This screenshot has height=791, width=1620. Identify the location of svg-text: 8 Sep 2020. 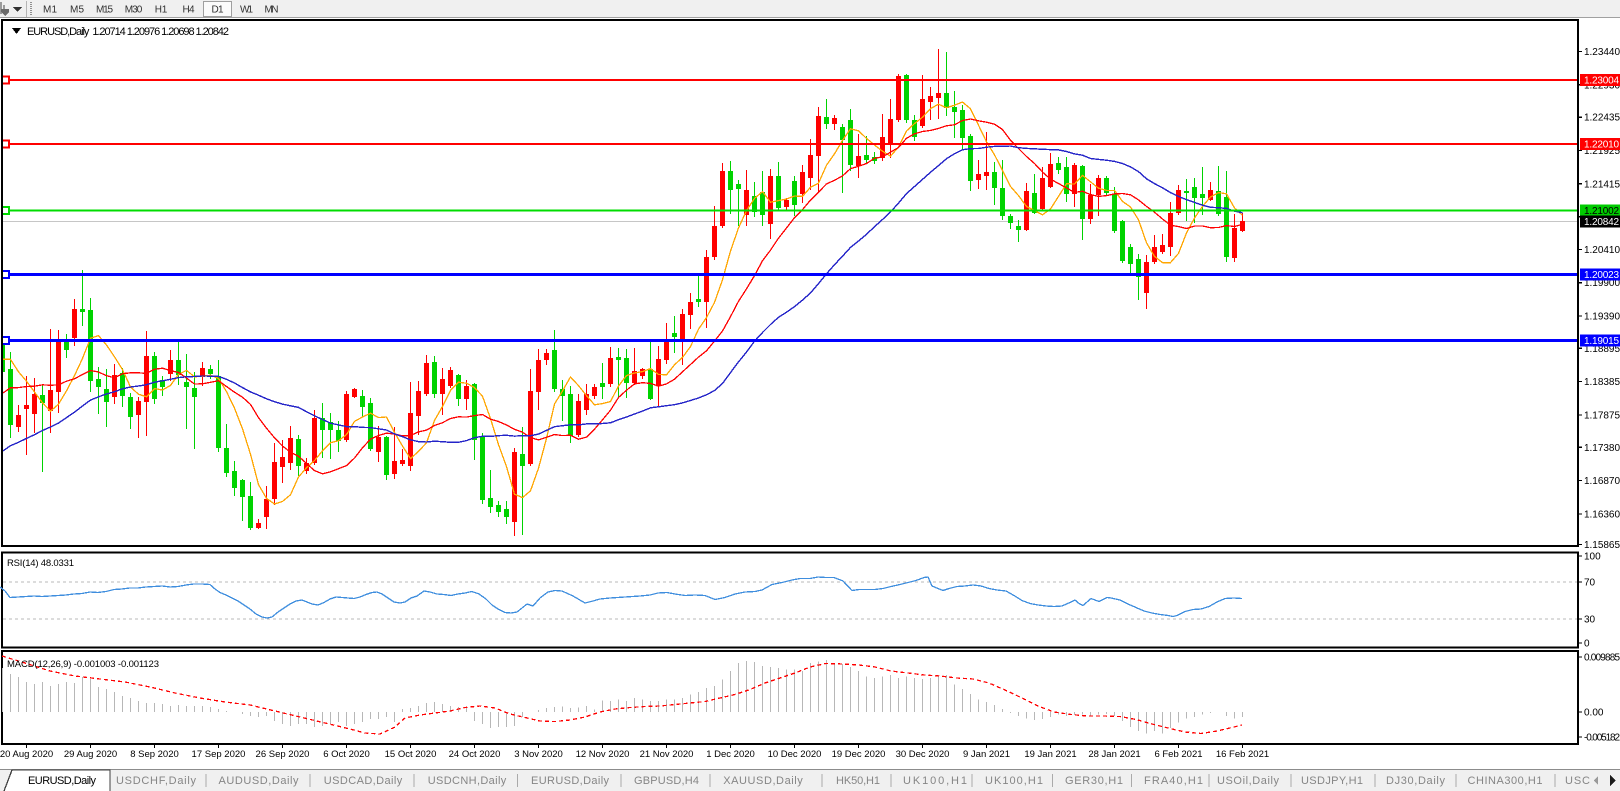
(154, 754).